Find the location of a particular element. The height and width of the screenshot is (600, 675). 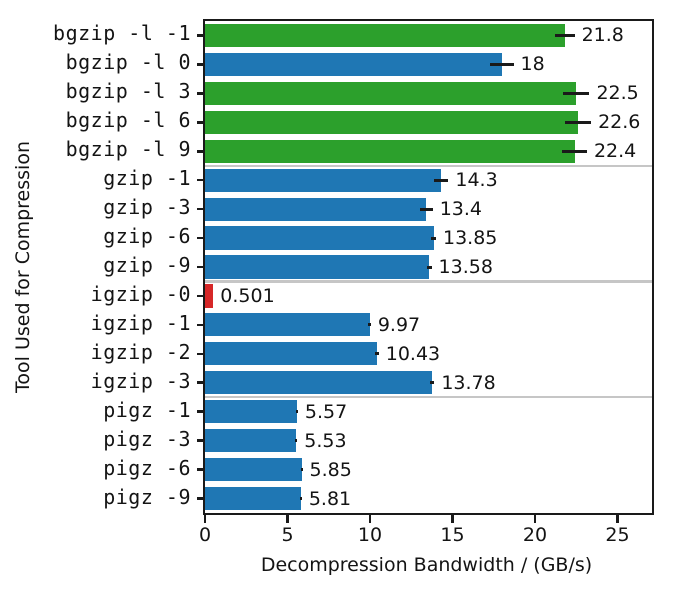

y-tick-label: gzip -9 is located at coordinates (147, 265).